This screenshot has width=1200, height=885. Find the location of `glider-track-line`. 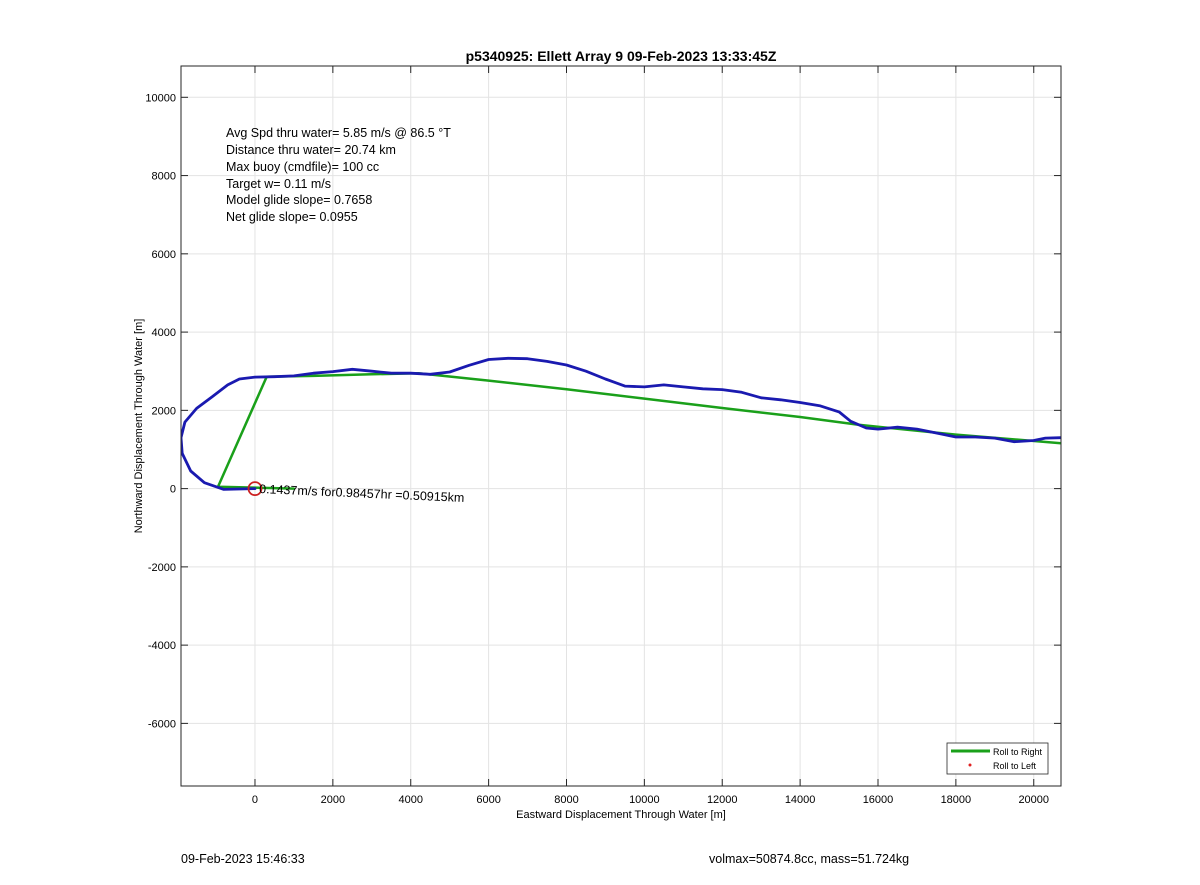

glider-track-line is located at coordinates (621, 423).